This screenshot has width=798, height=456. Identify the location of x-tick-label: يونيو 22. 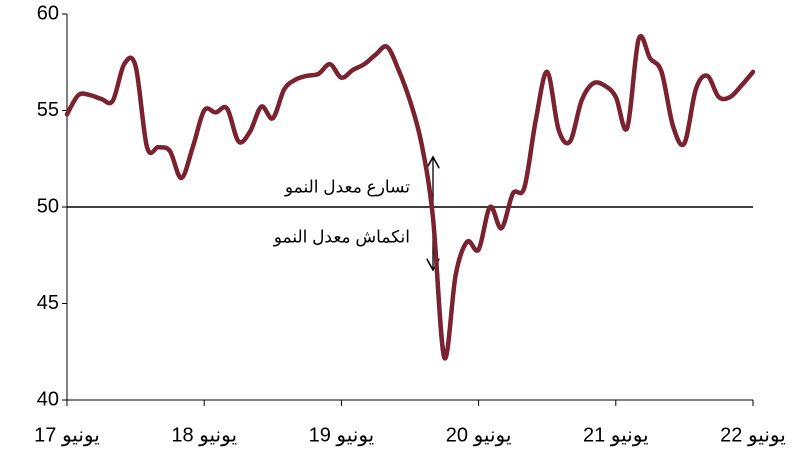
(753, 435).